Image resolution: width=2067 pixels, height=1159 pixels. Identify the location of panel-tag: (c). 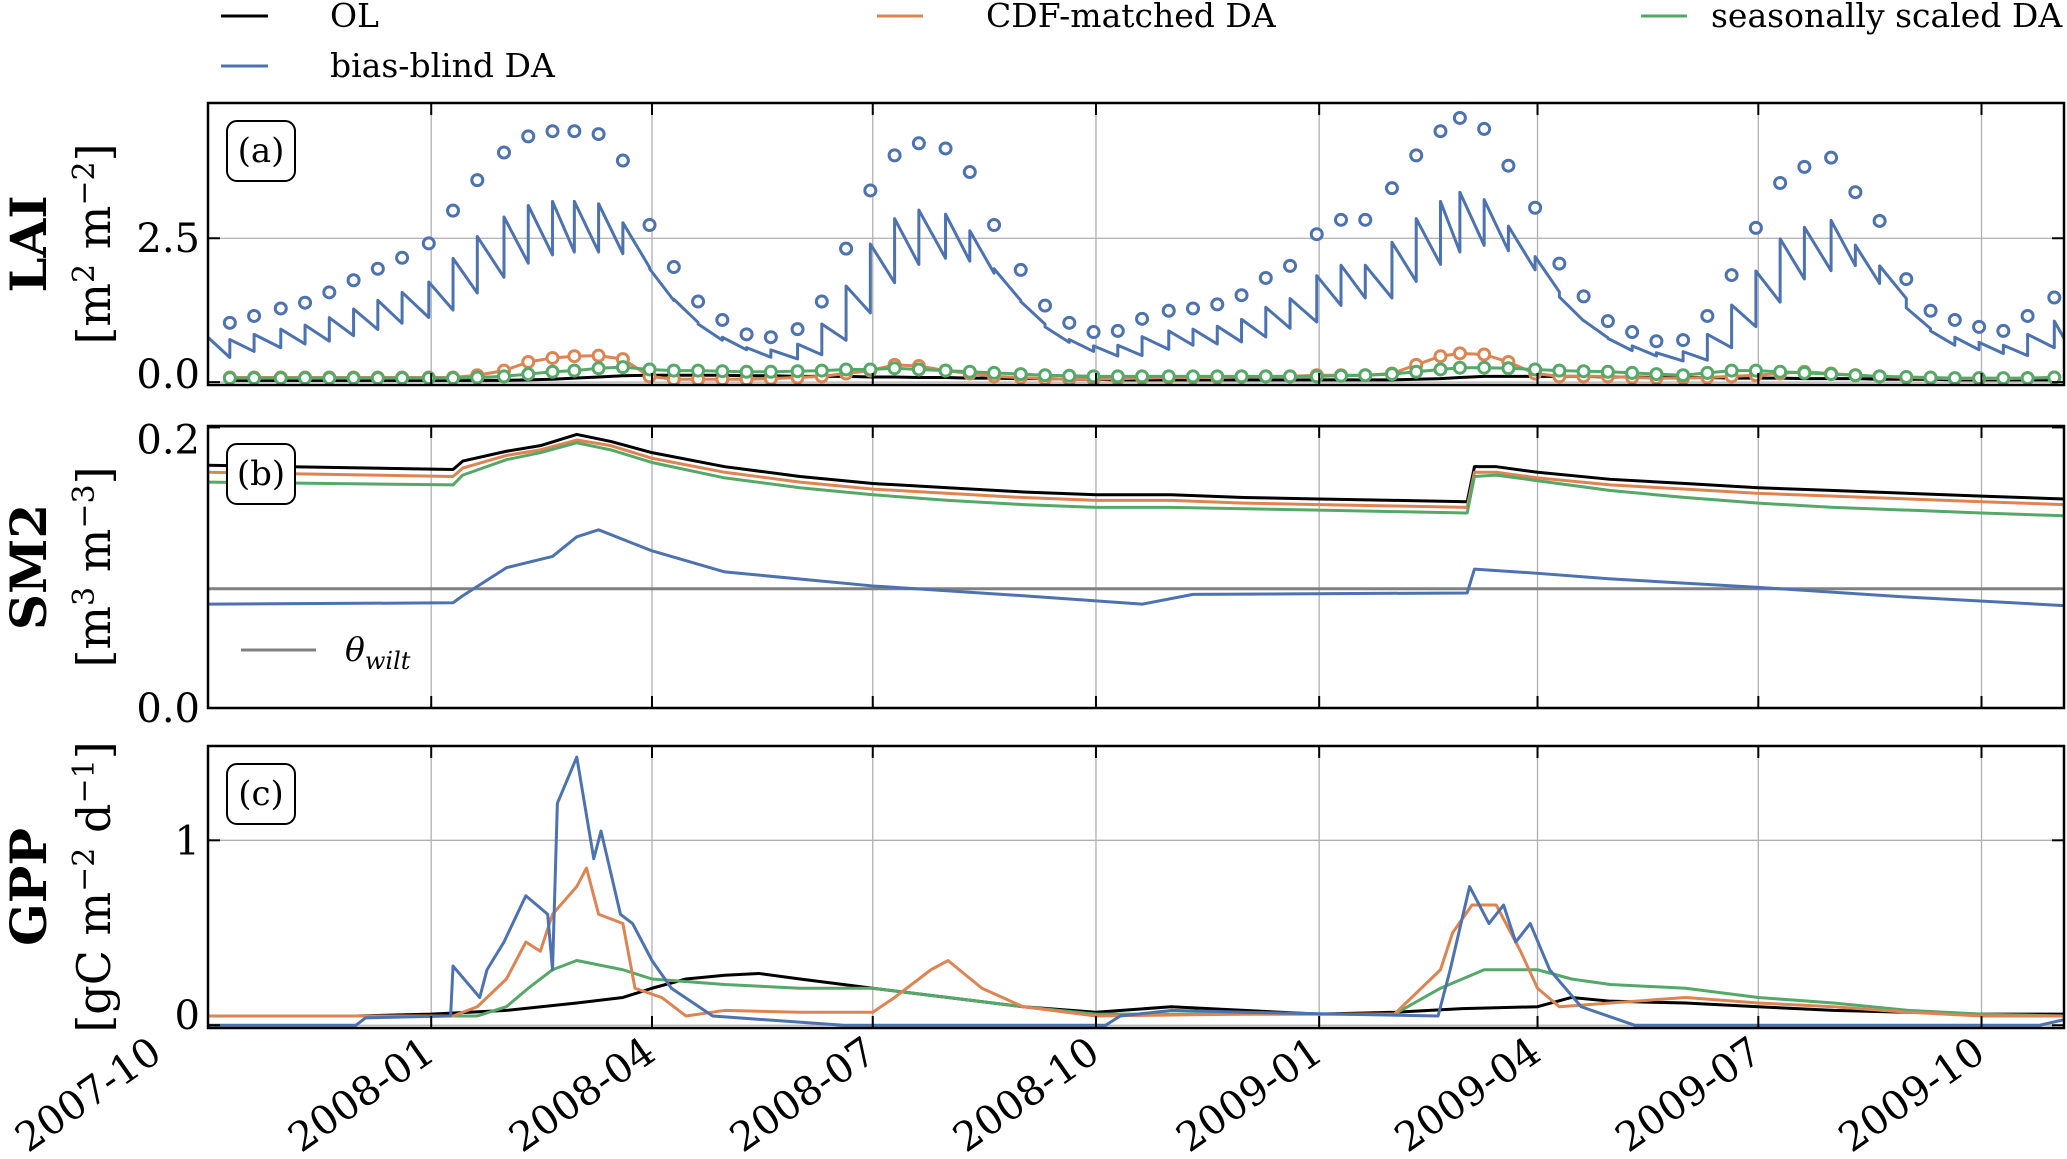
(261, 794).